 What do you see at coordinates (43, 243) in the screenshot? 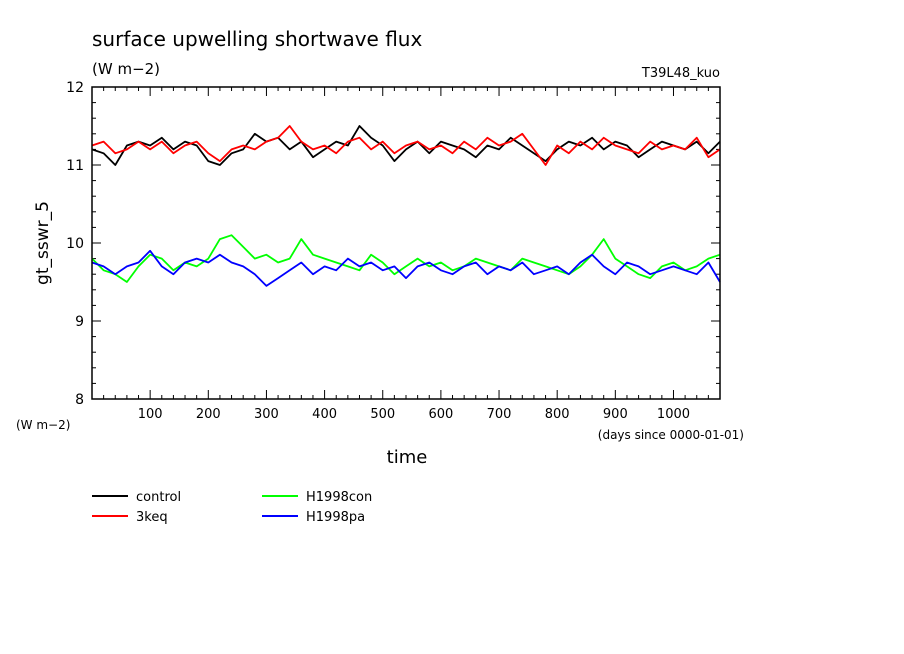
I see `y-axis-label: gt_sswr_5` at bounding box center [43, 243].